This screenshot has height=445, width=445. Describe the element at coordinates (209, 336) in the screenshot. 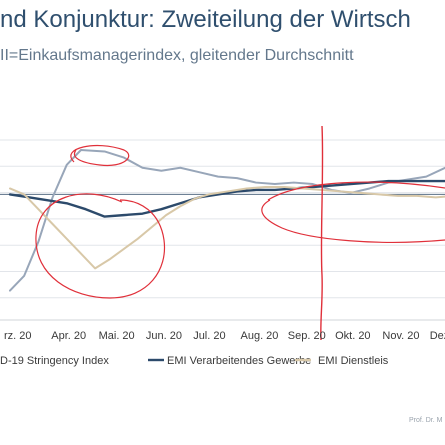

I see `x-tick-label: Jul. 20` at that location.